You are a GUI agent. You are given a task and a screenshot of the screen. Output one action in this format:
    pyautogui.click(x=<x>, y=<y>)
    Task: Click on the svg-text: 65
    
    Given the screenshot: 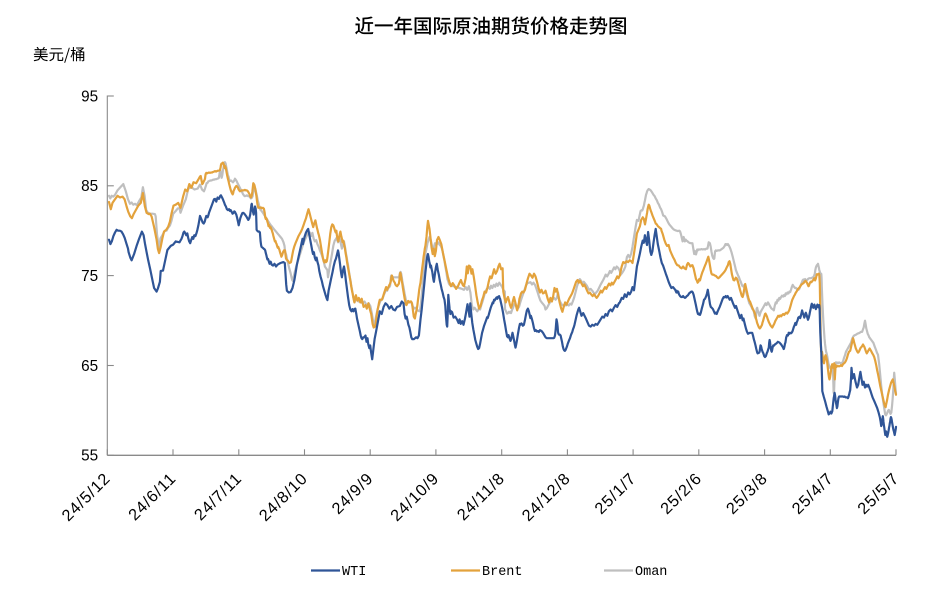 What is the action you would take?
    pyautogui.click(x=89, y=366)
    